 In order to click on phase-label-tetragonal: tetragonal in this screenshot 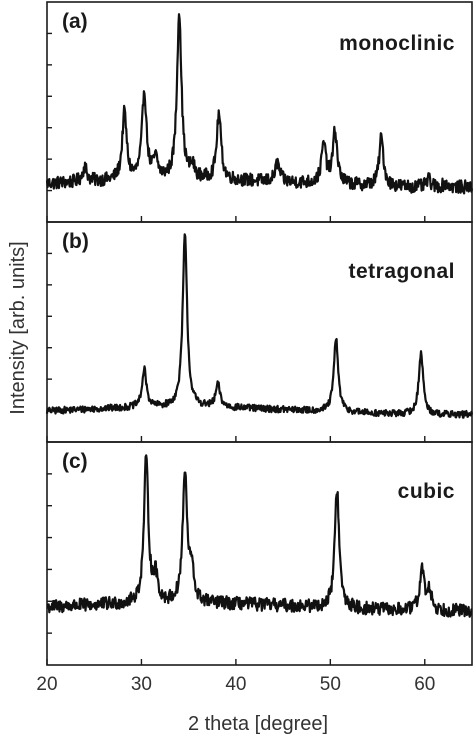, I will do `click(401, 271)`.